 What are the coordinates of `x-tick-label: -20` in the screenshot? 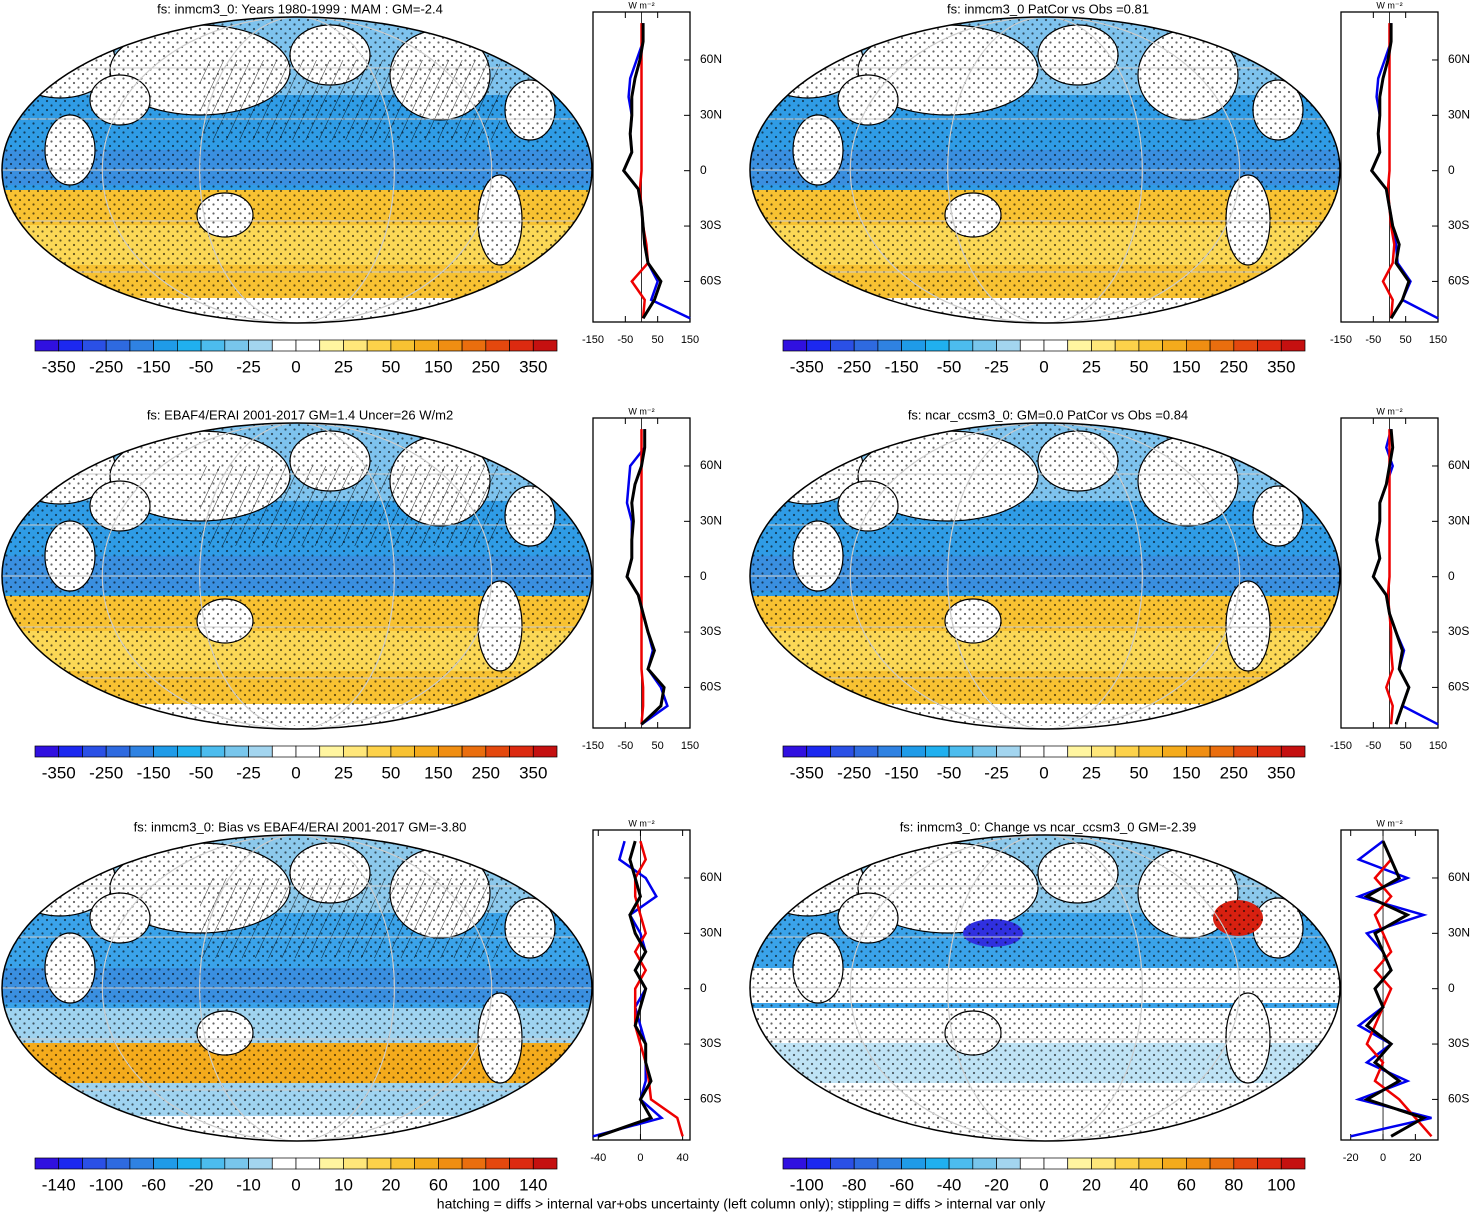 It's located at (1351, 1158).